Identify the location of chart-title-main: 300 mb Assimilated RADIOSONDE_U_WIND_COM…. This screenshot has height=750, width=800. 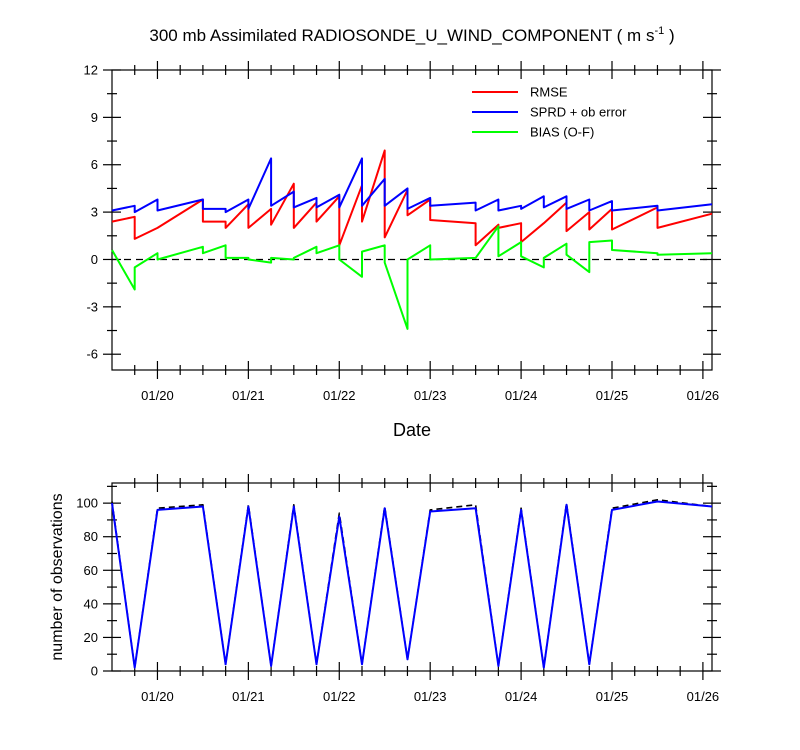
(401, 35).